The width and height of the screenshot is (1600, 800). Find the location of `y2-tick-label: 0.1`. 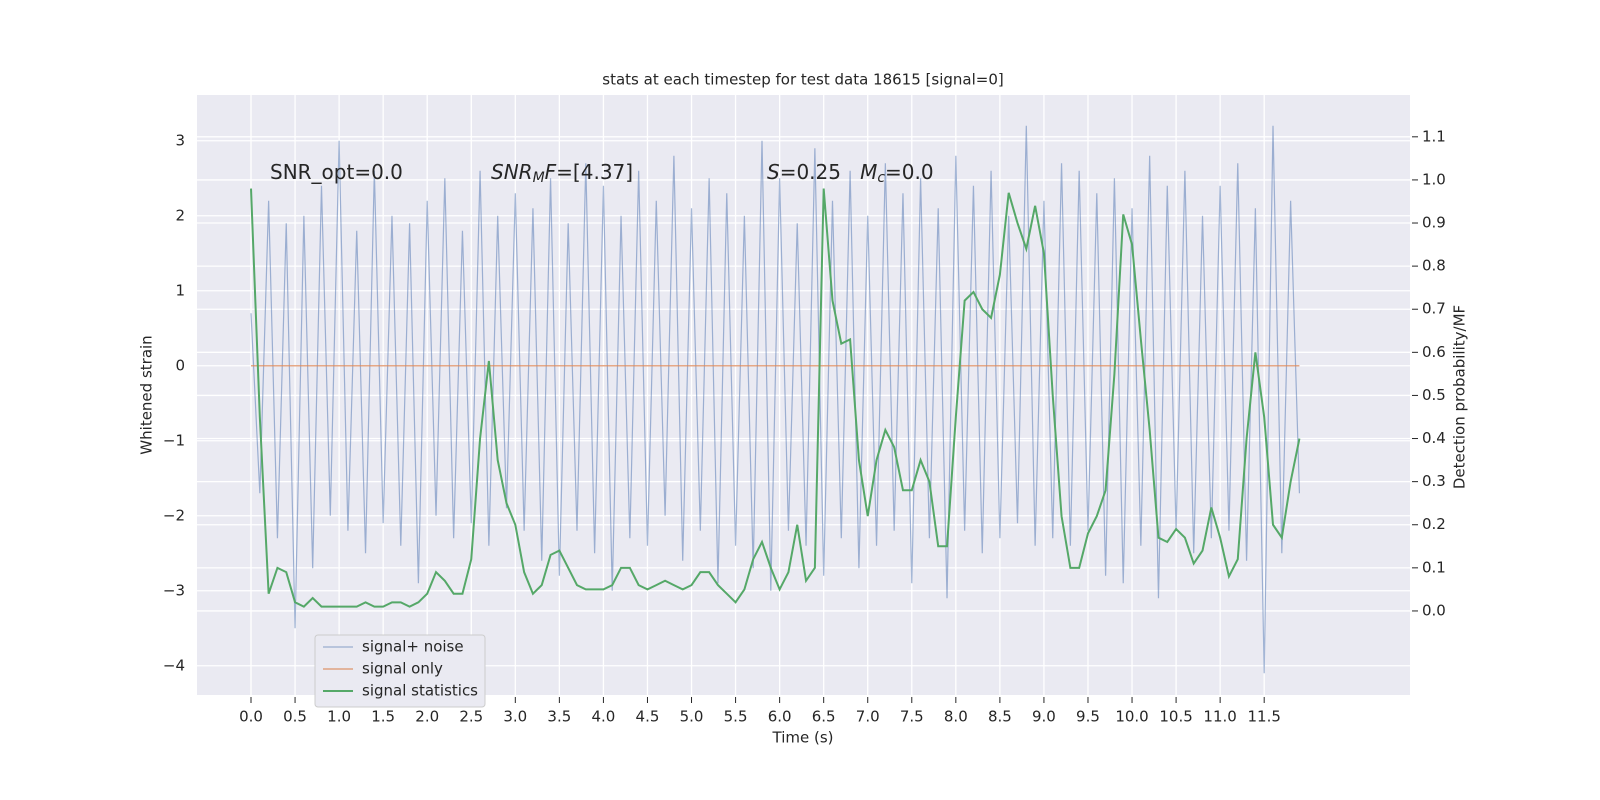

y2-tick-label: 0.1 is located at coordinates (1434, 567).